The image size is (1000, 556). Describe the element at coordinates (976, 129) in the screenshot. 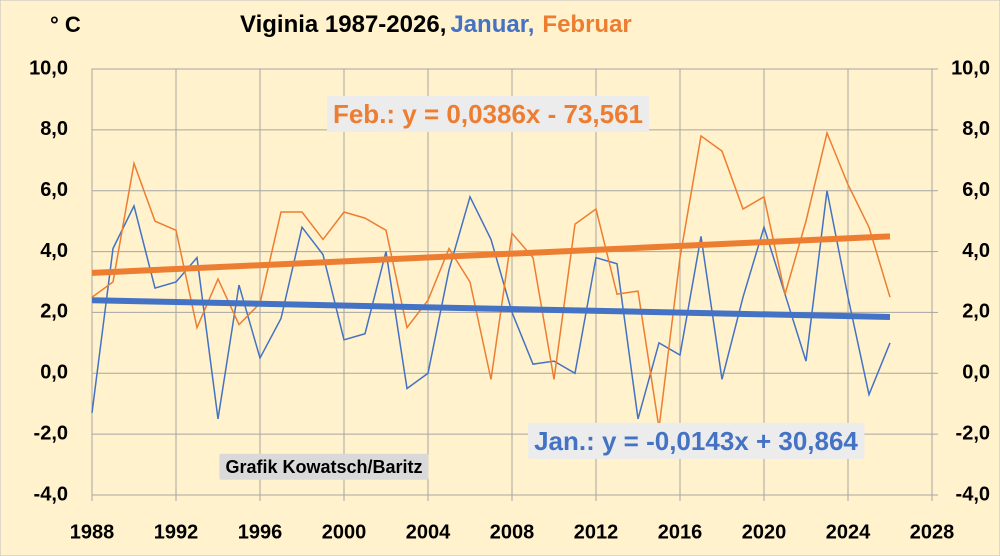

I see `y2-tick-label: 8,0` at that location.